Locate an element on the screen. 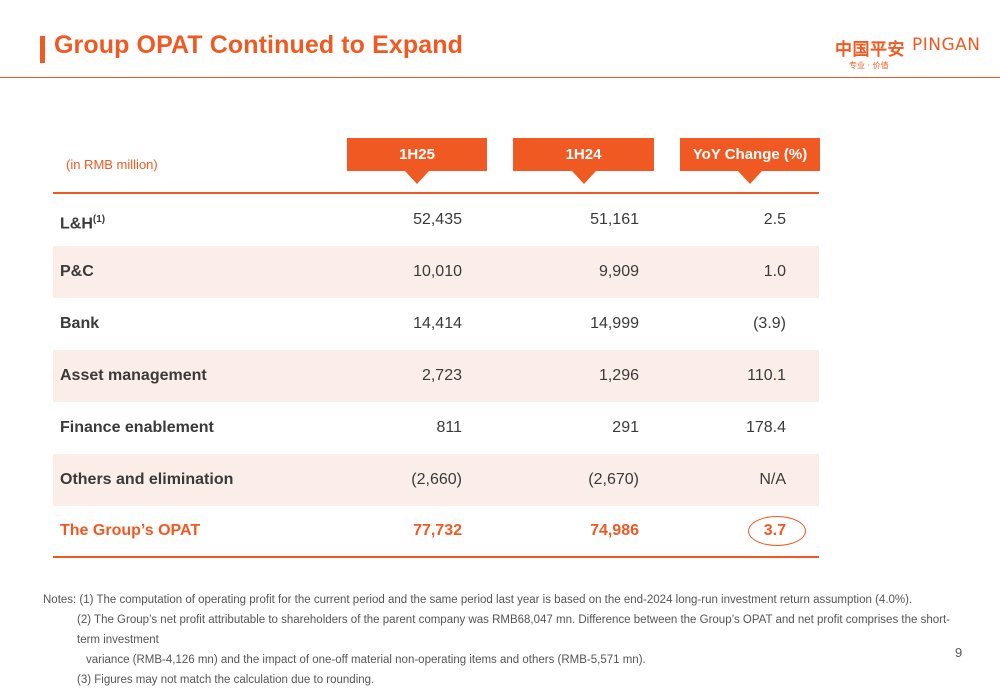 This screenshot has height=690, width=1000. row-label: L&H(1) is located at coordinates (83, 223).